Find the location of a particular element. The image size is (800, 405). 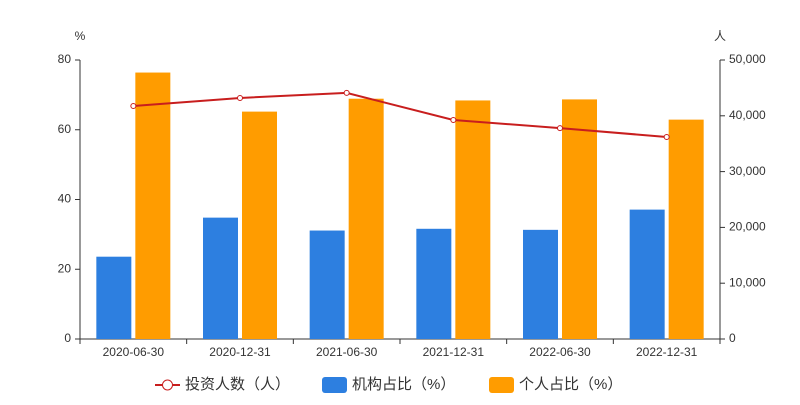

y2-tick-label: 0 is located at coordinates (732, 338).